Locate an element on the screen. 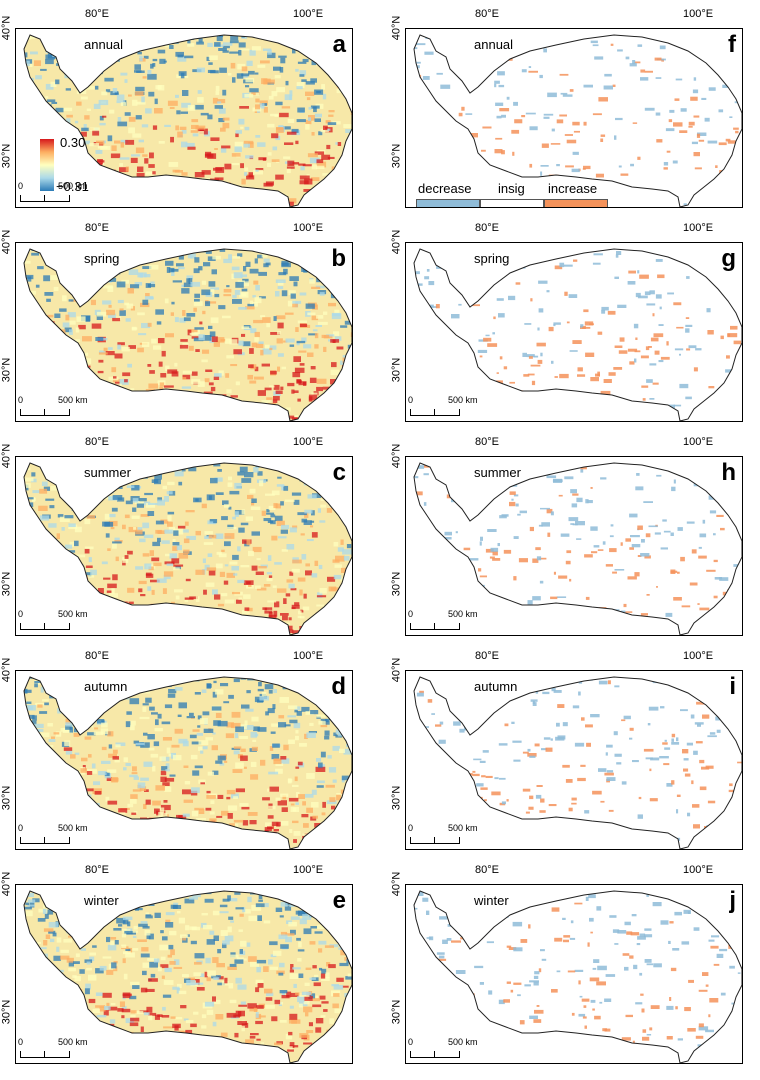 This screenshot has height=1080, width=760. legend-increase-swatch is located at coordinates (576, 203).